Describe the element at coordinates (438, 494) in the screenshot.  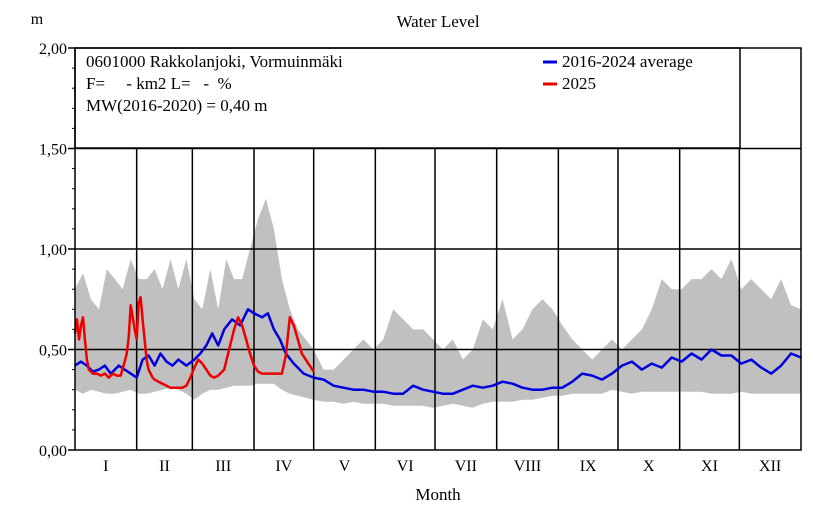
I see `x-axis-label: Month` at that location.